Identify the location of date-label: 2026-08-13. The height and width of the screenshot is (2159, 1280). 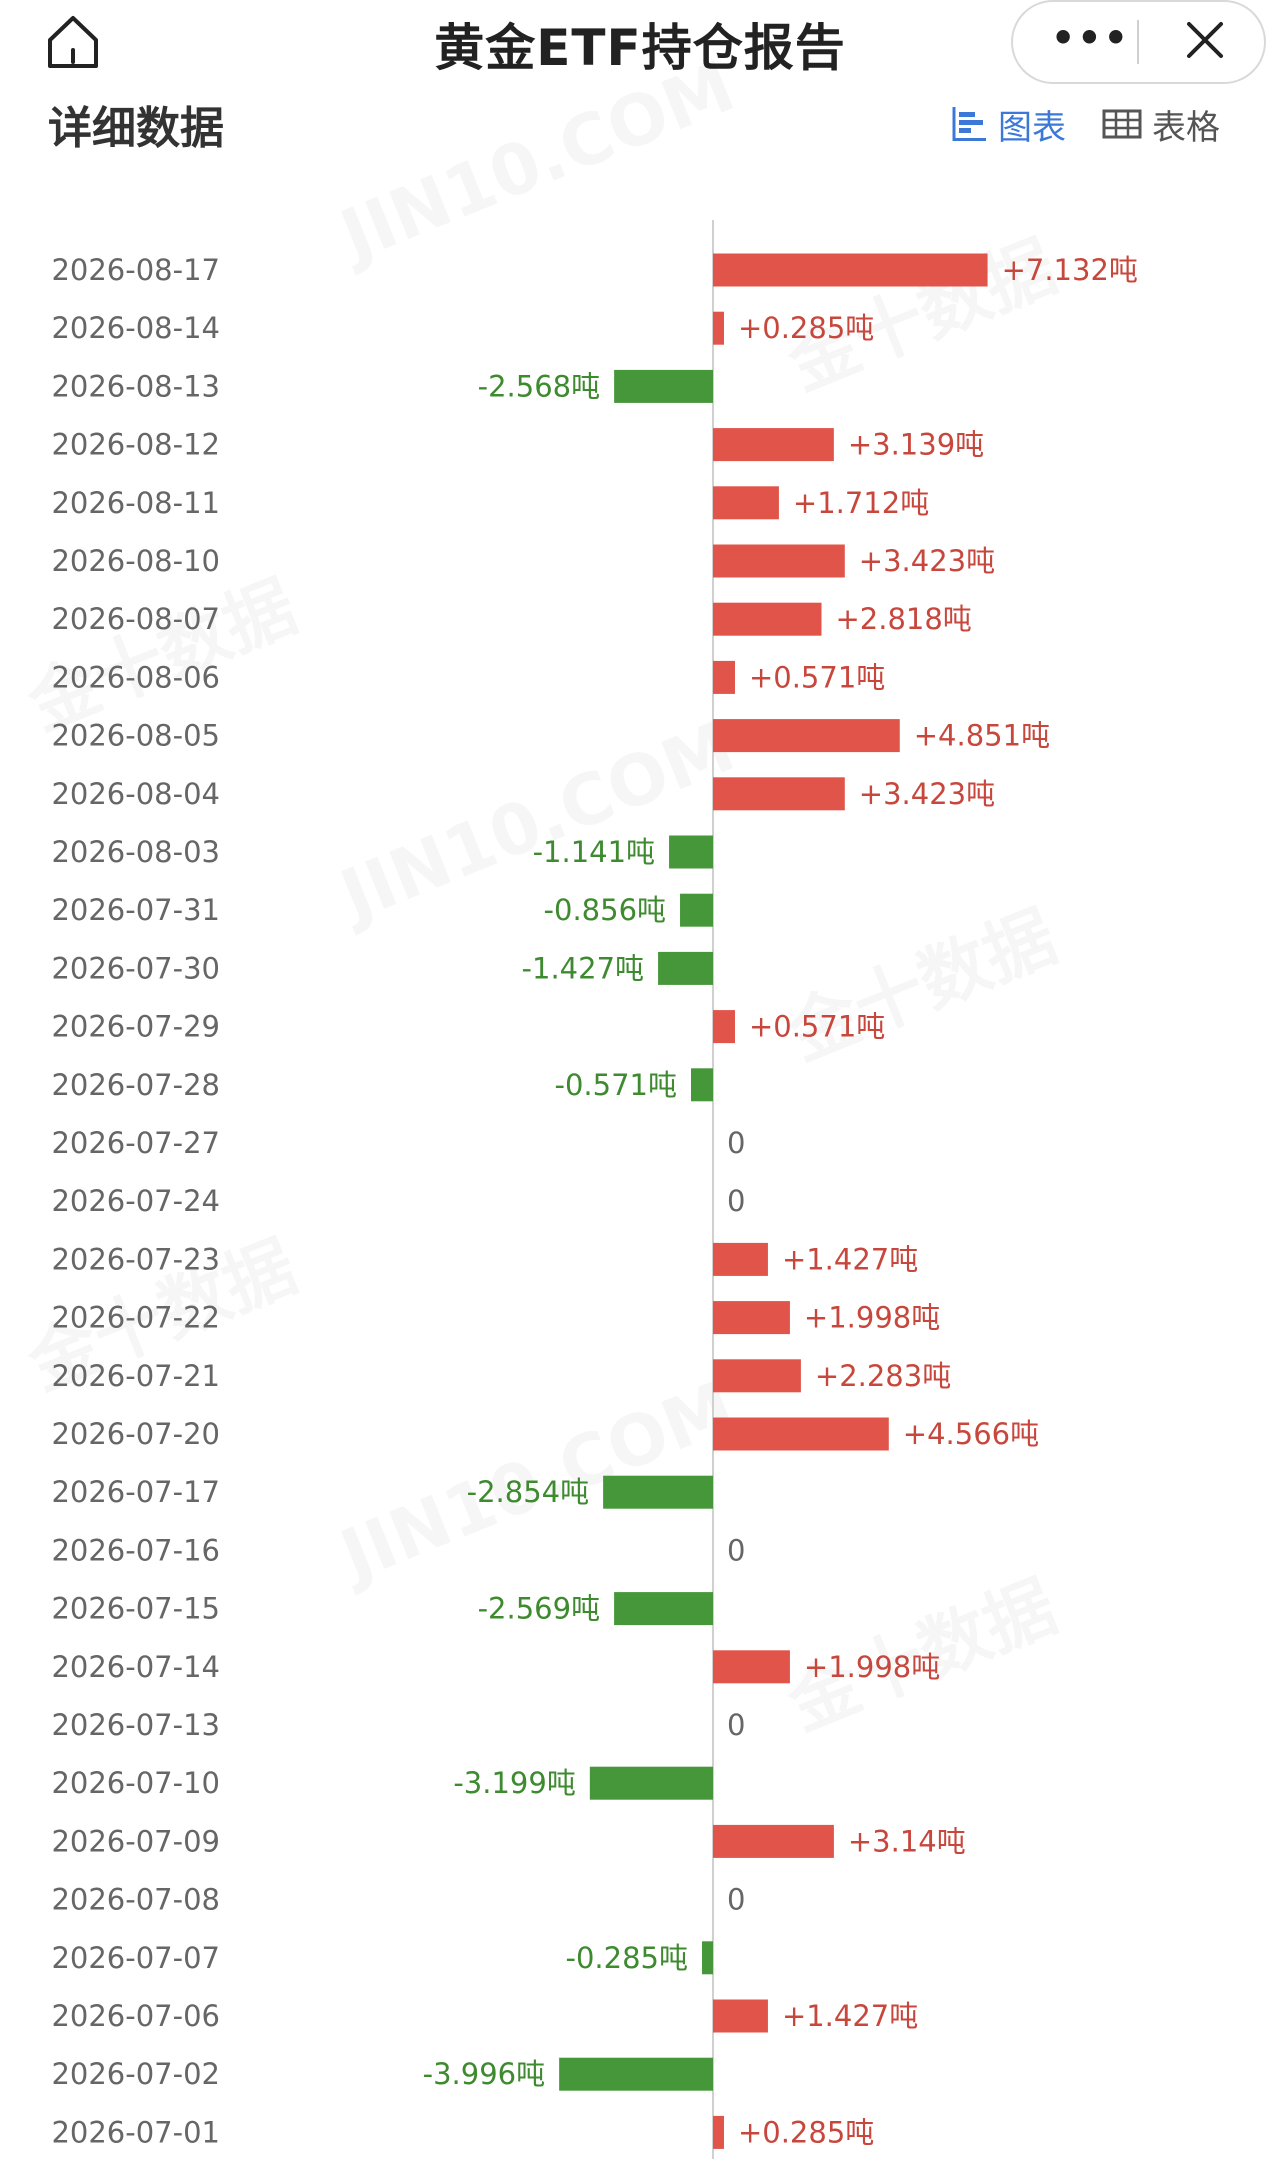
(135, 386).